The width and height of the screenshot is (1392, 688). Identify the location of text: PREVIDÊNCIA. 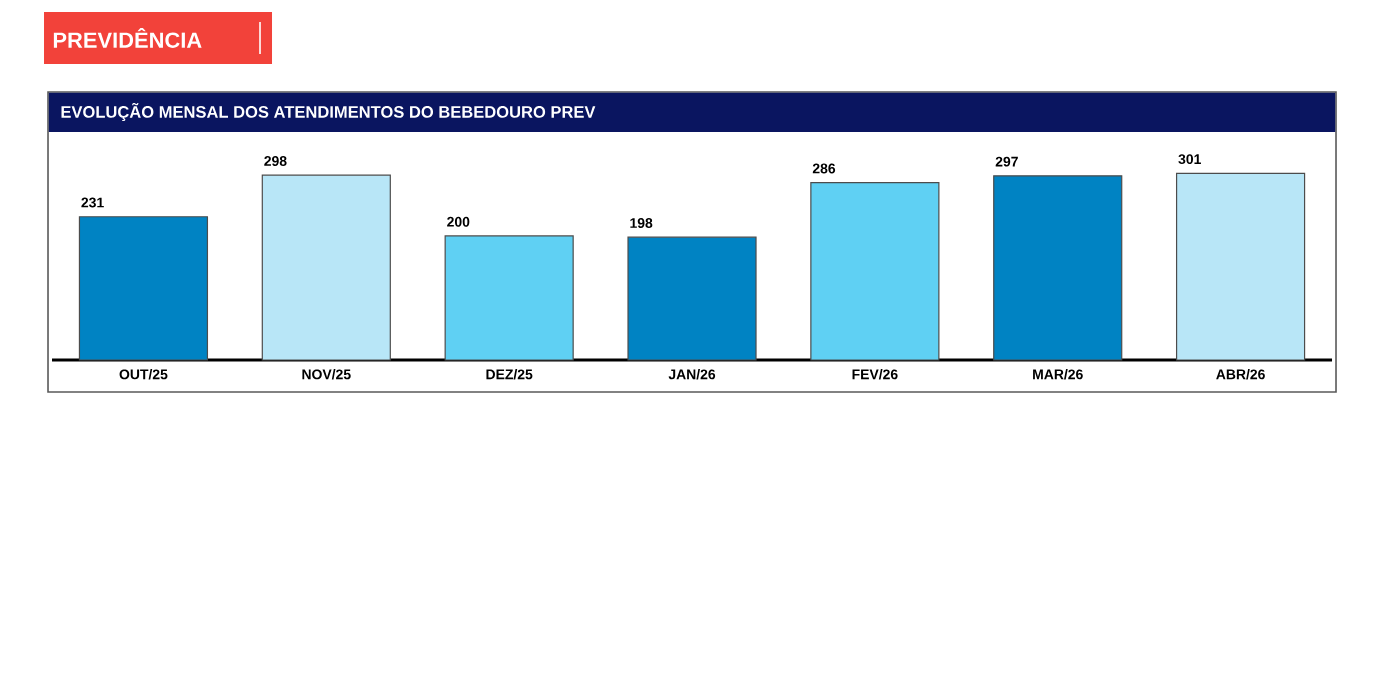
(127, 38).